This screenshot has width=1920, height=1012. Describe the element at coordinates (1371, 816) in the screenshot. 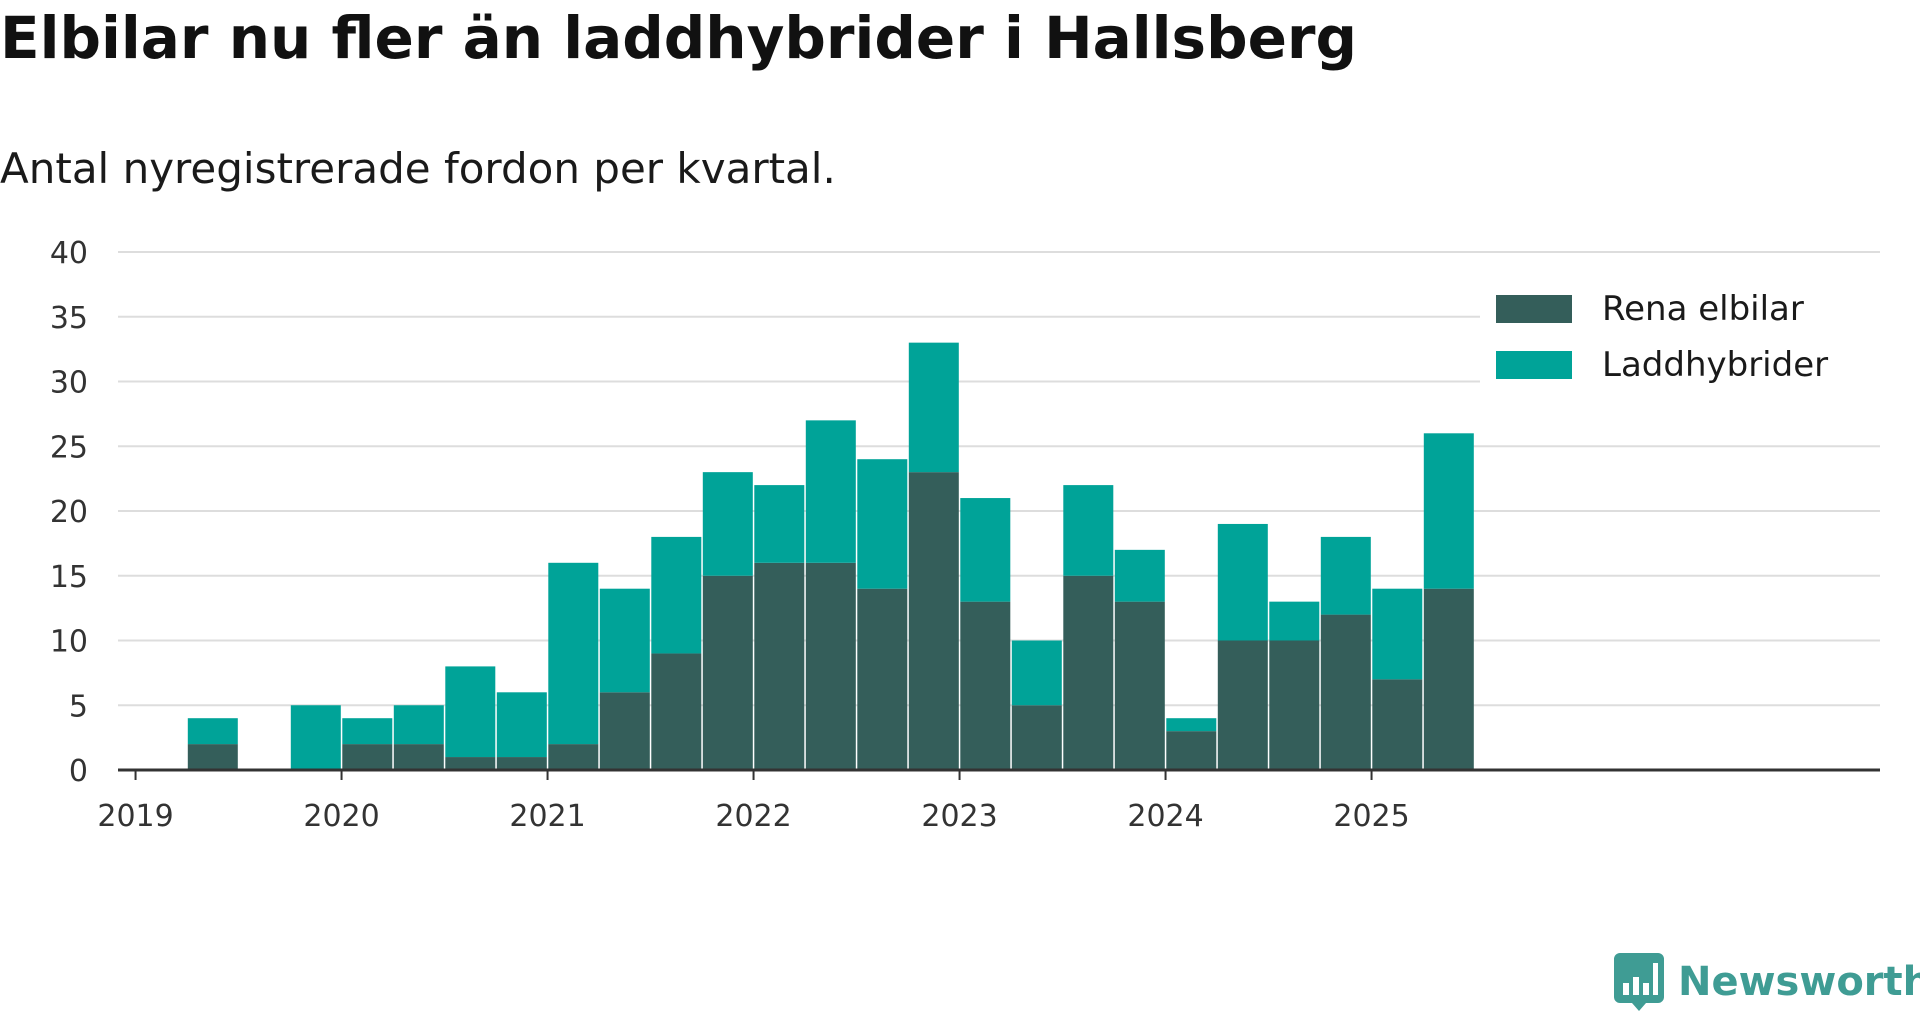

I see `x-tick-label: 2025` at that location.